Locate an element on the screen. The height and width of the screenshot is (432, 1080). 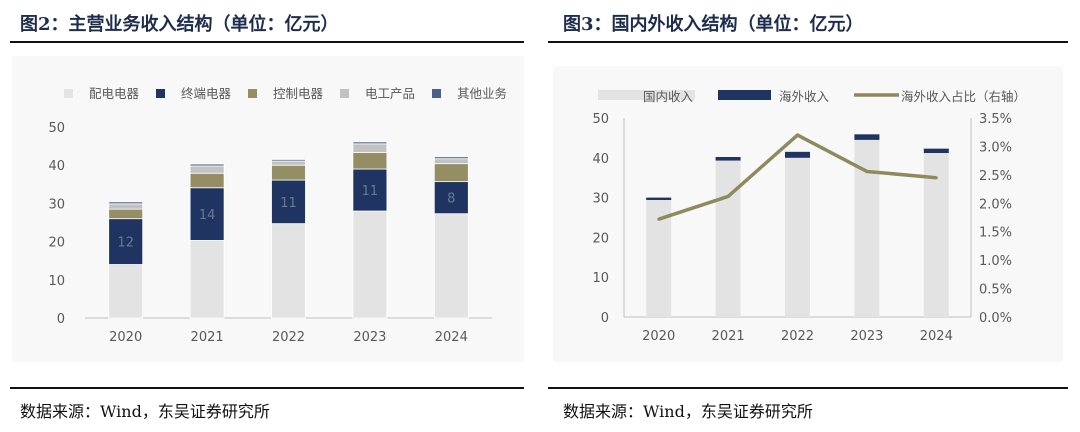
right-title-rule is located at coordinates (808, 42).